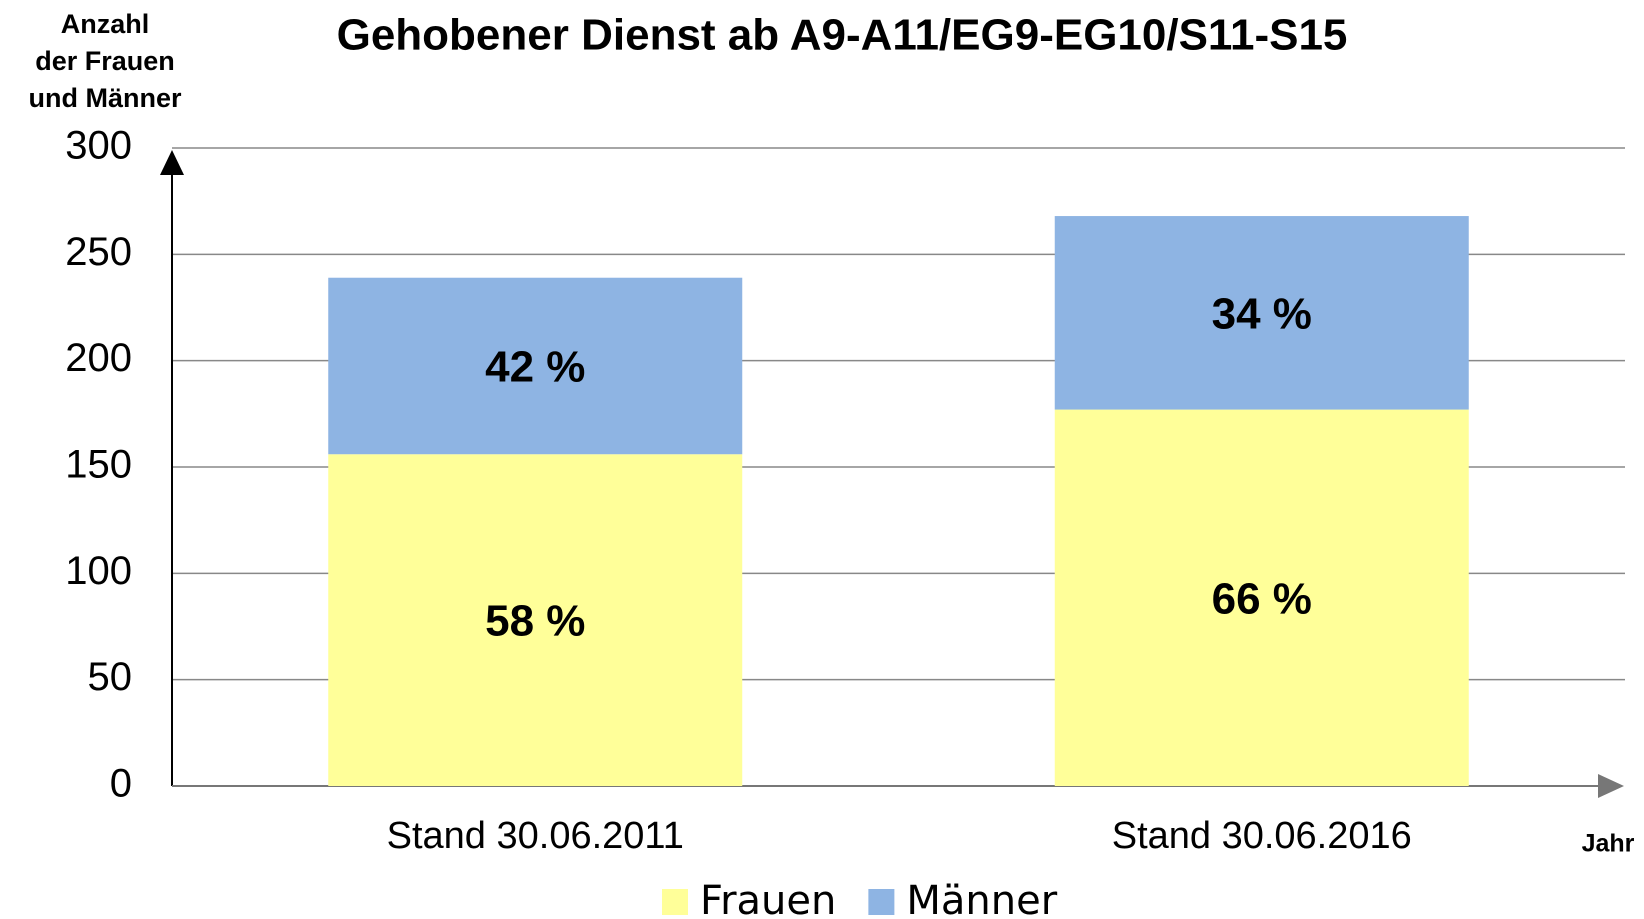 This screenshot has height=919, width=1644. I want to click on y-axis-label: Anzahl, so click(105, 24).